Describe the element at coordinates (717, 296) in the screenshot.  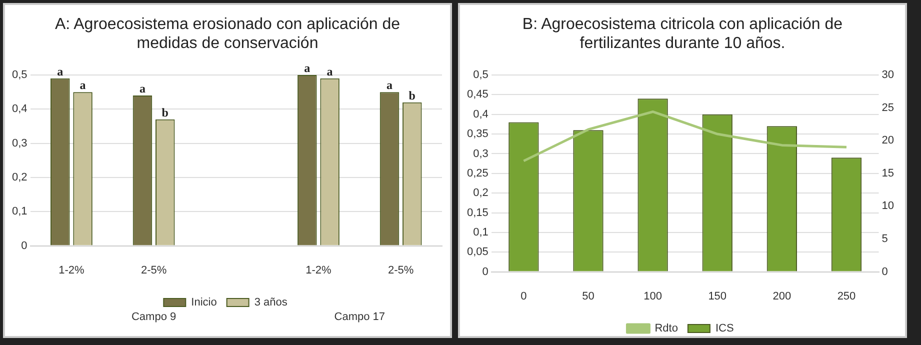
I see `x-tick-label: 150` at that location.